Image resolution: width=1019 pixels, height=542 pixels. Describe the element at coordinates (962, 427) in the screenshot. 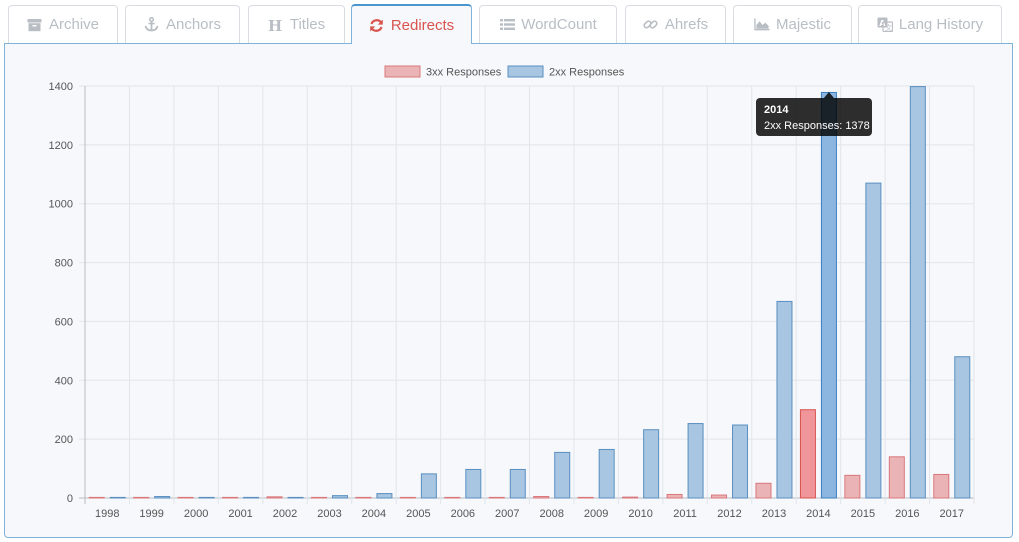

I see `bar-2xx-2017` at that location.